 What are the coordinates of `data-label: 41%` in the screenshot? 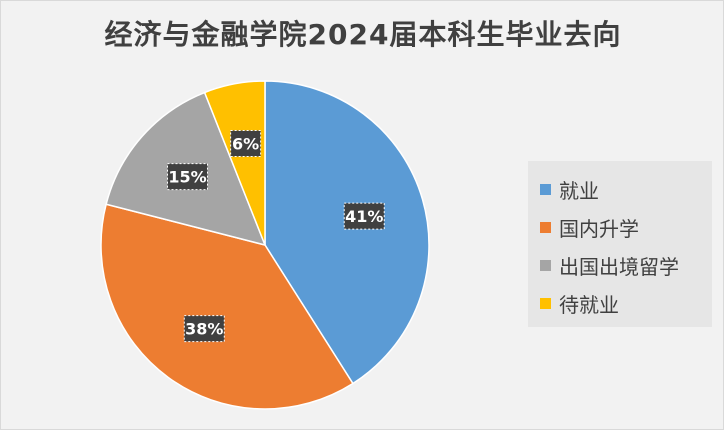 It's located at (364, 216).